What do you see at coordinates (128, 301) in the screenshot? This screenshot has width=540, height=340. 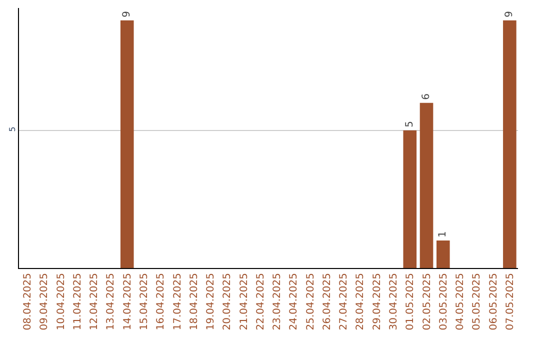 I see `x-tick-label: 14.04.2025` at bounding box center [128, 301].